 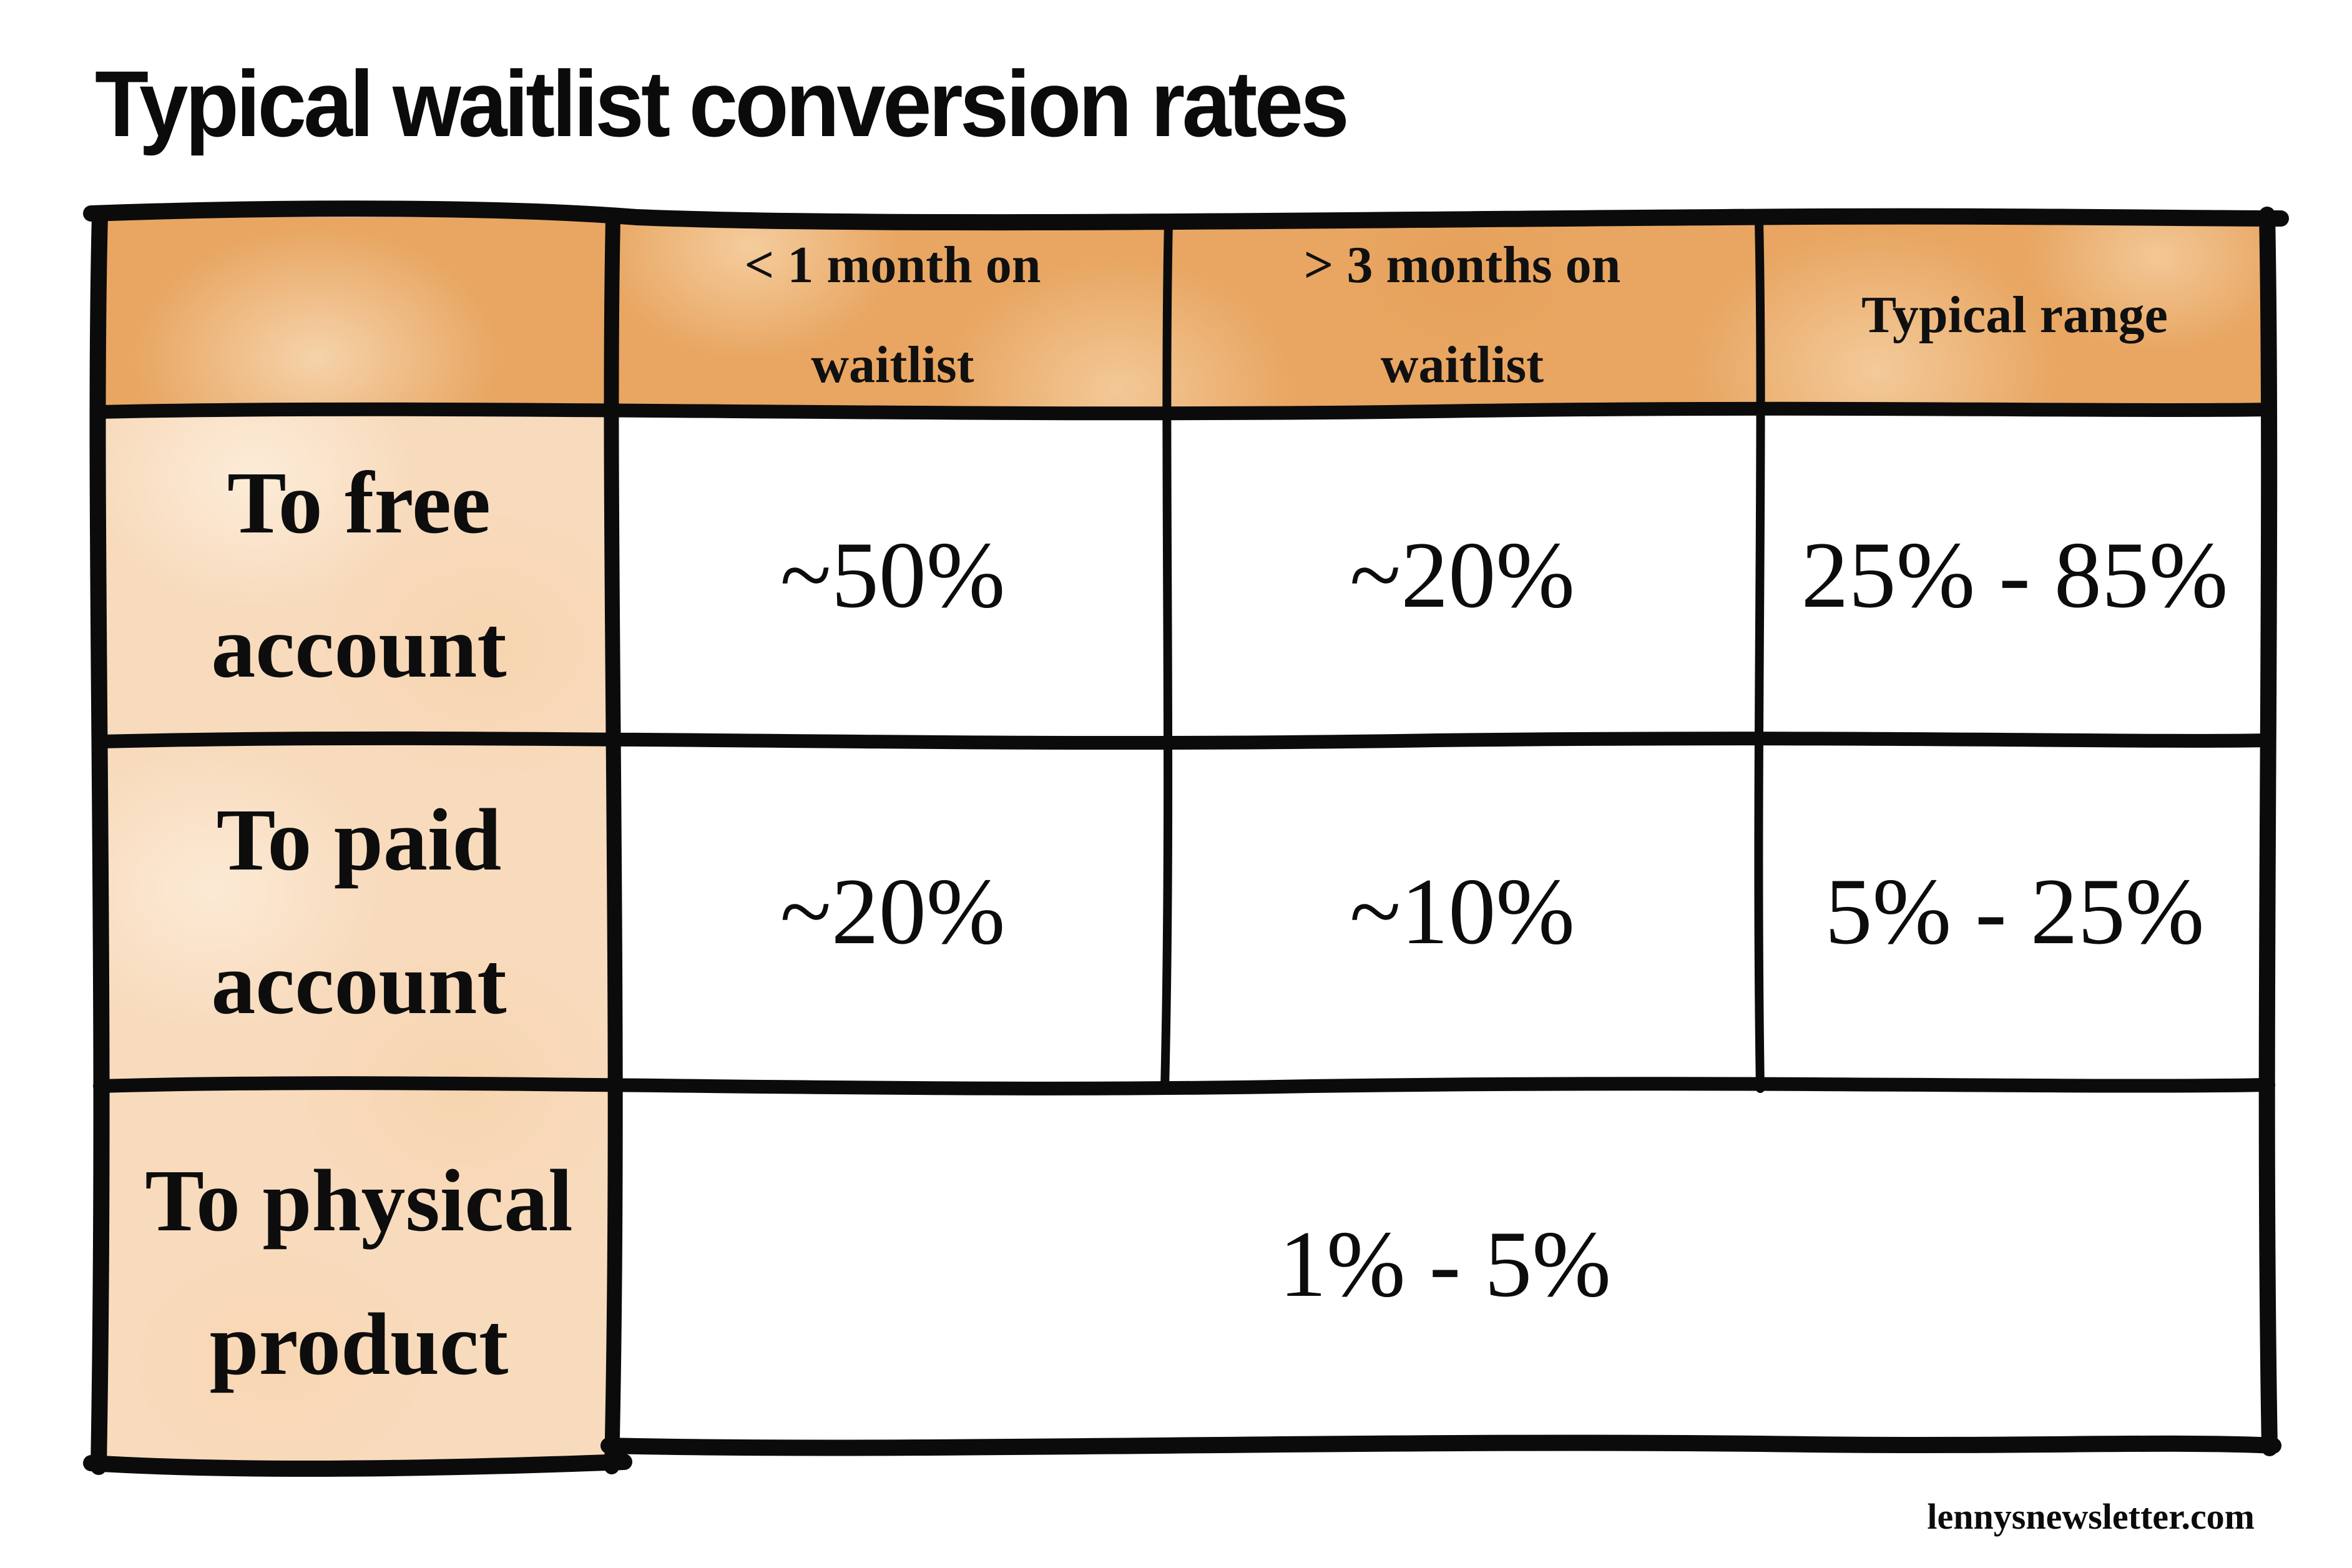 I want to click on footer-source: lennysnewsletter.com, so click(x=2091, y=1516).